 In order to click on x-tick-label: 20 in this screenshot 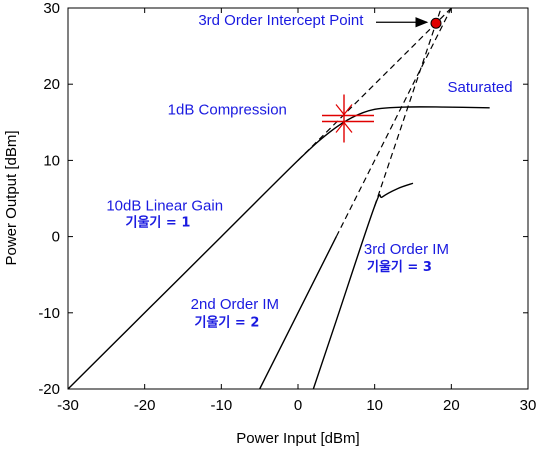, I will do `click(451, 405)`.